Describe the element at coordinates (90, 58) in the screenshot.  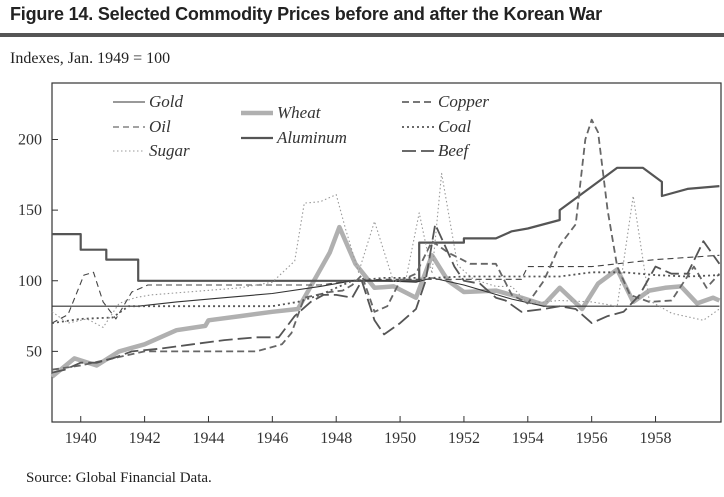
I see `chart-subtitle: Indexes, Jan. 1949 = 100` at that location.